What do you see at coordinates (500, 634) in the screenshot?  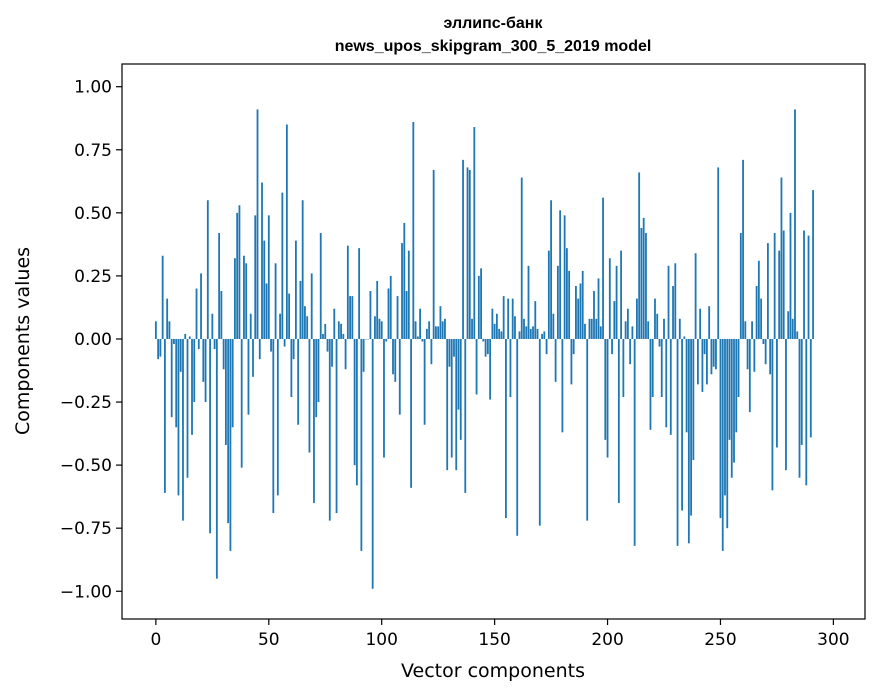 I see `x-axis-ticks: 0 50 100 150 200 250 300` at bounding box center [500, 634].